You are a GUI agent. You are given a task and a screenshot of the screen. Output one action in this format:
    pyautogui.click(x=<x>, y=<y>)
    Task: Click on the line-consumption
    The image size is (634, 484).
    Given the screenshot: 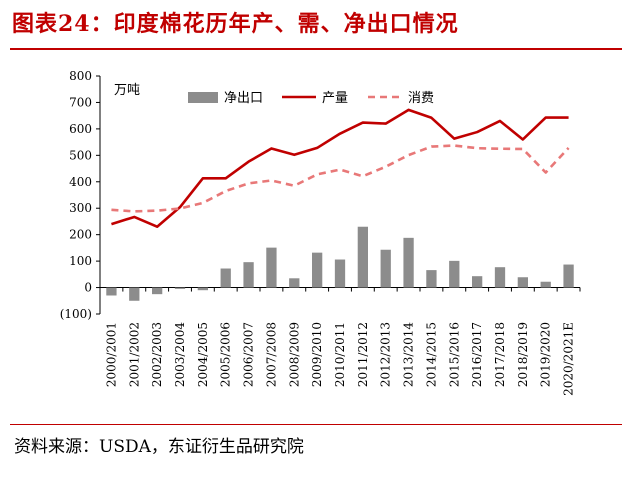 What is the action you would take?
    pyautogui.click(x=340, y=178)
    